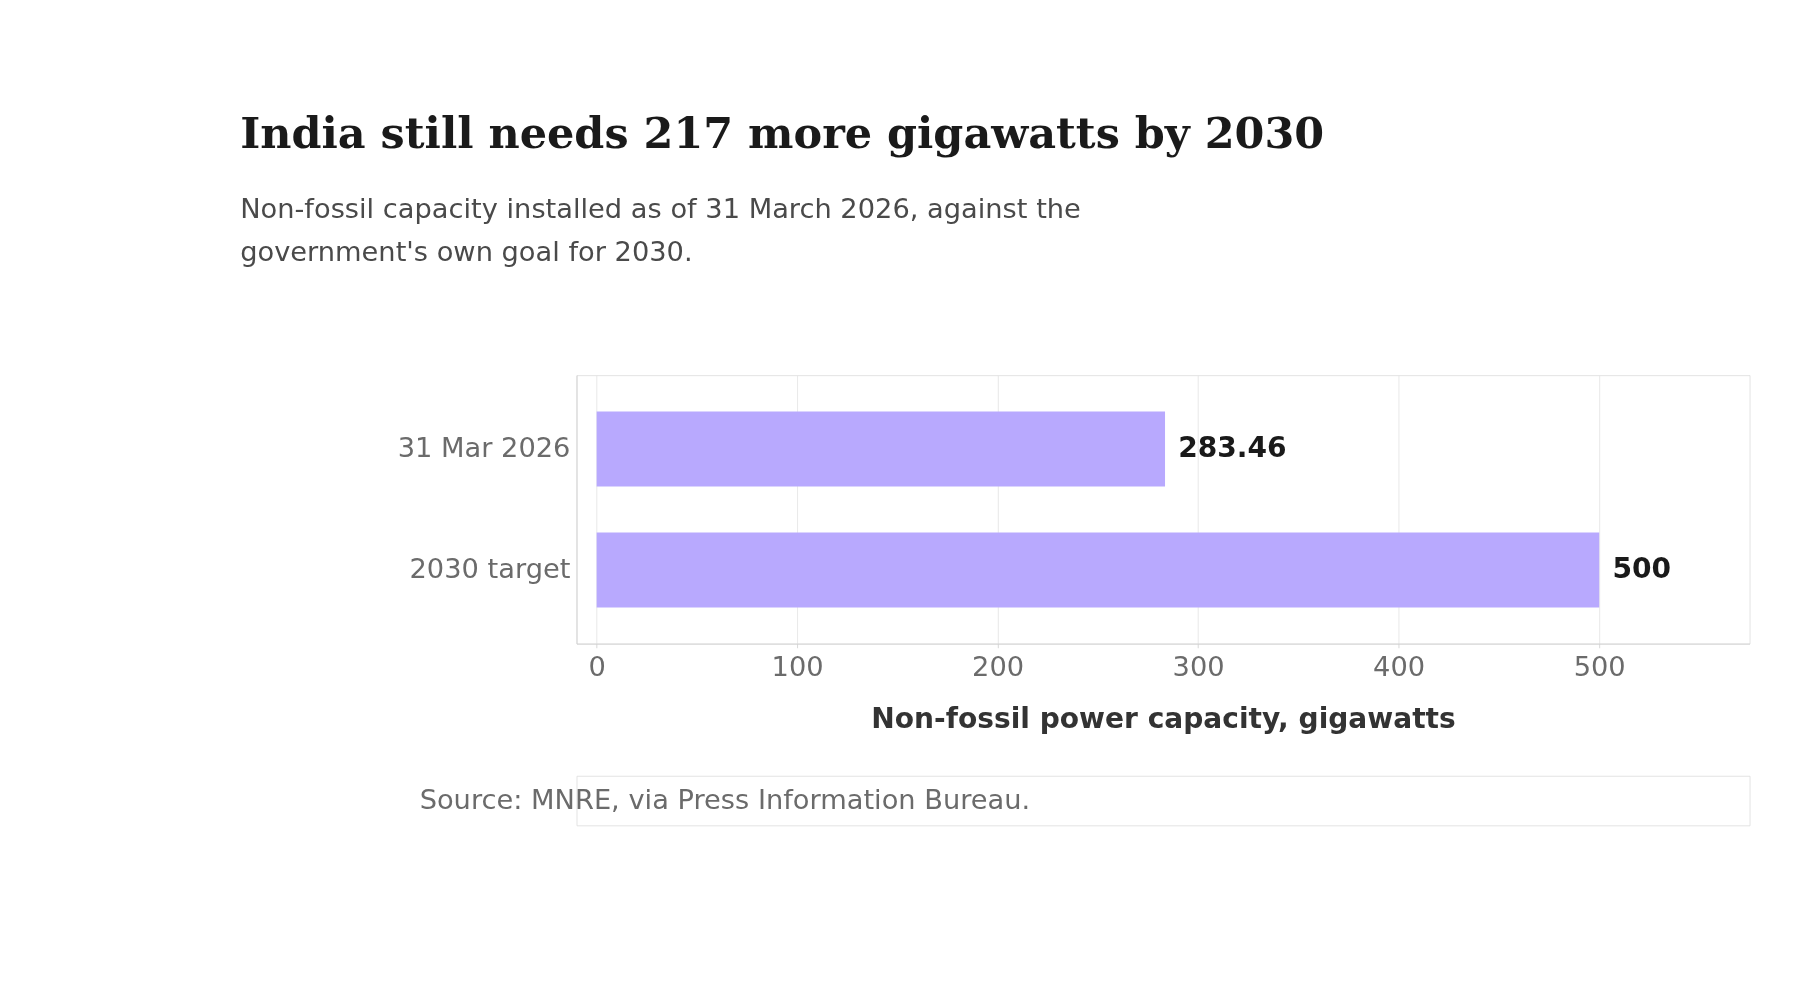 This screenshot has height=990, width=1800. I want to click on x-tick-label: 300, so click(1198, 667).